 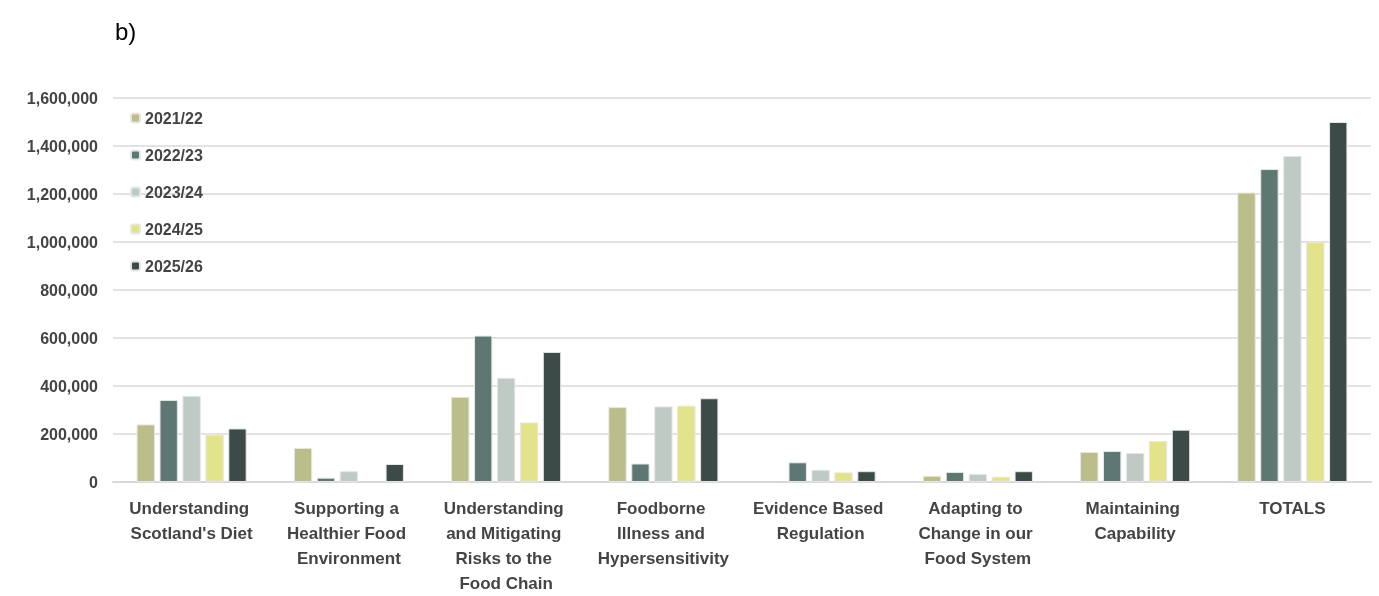 I want to click on legend-label: 2021/22, so click(x=174, y=118).